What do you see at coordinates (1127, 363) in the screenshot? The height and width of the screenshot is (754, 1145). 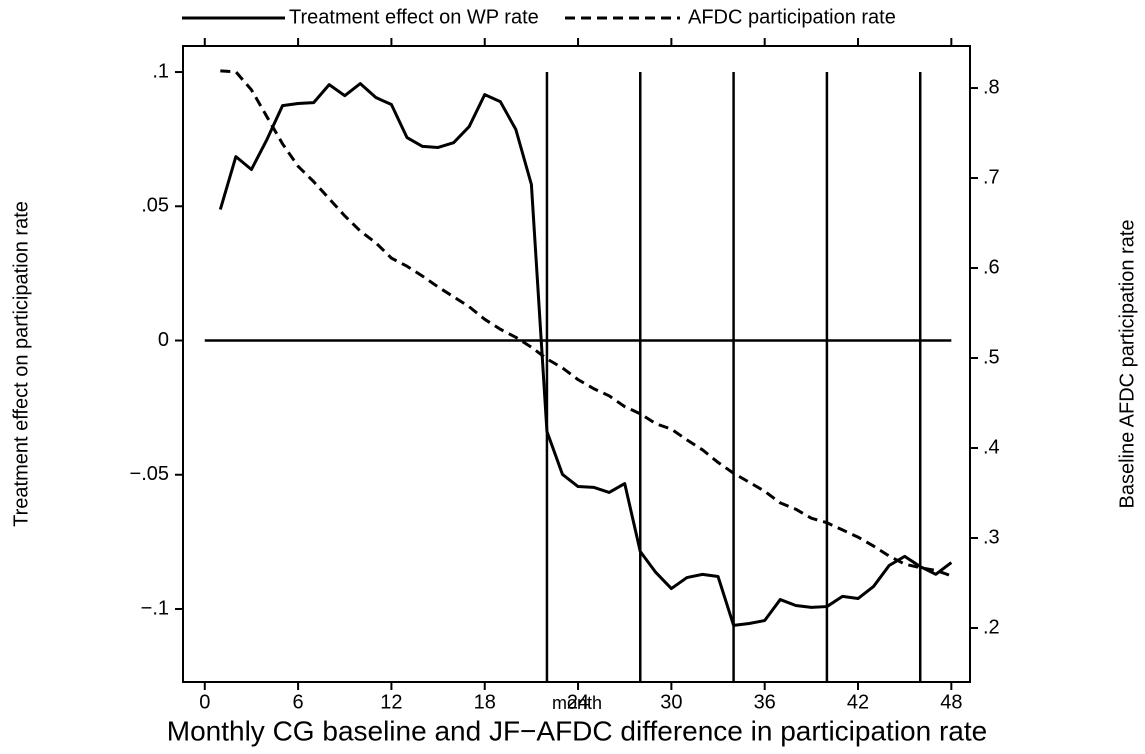 I see `y2-axis-label: Baseline AFDC participation rate` at bounding box center [1127, 363].